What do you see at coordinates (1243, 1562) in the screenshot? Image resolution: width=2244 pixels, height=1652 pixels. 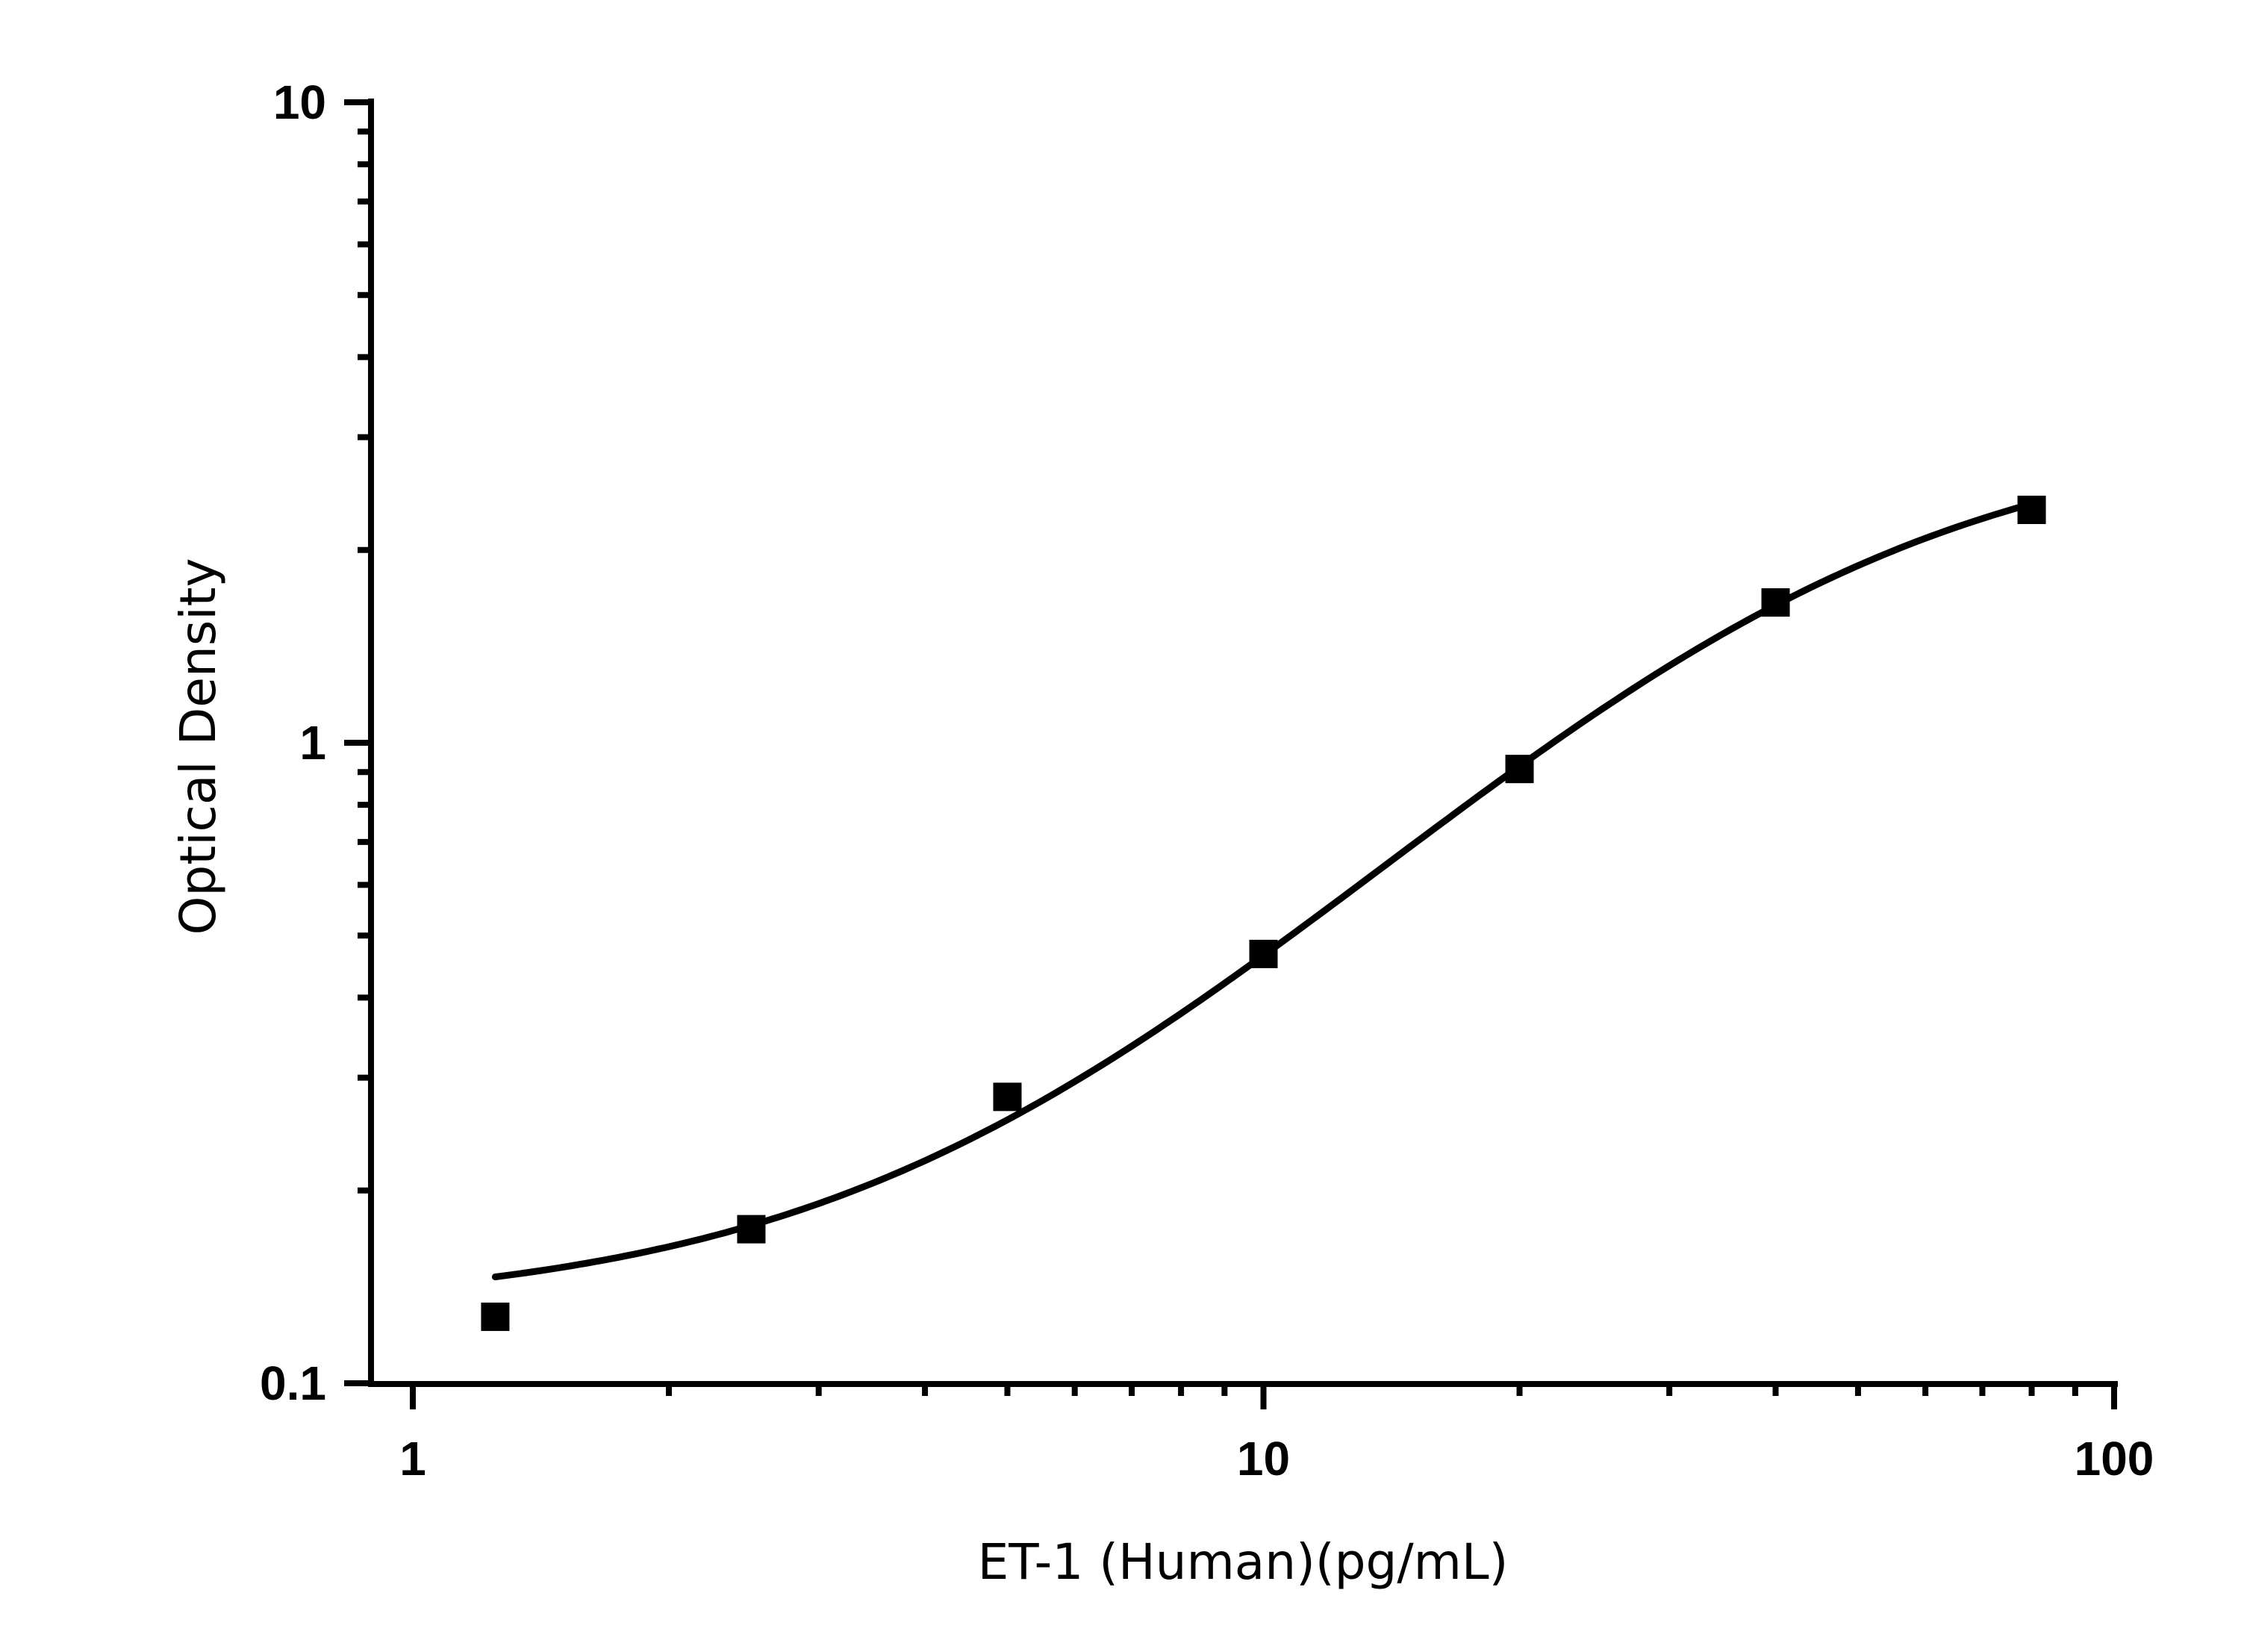 I see `x-axis-title: ET-1 (Human)(pg/mL)` at bounding box center [1243, 1562].